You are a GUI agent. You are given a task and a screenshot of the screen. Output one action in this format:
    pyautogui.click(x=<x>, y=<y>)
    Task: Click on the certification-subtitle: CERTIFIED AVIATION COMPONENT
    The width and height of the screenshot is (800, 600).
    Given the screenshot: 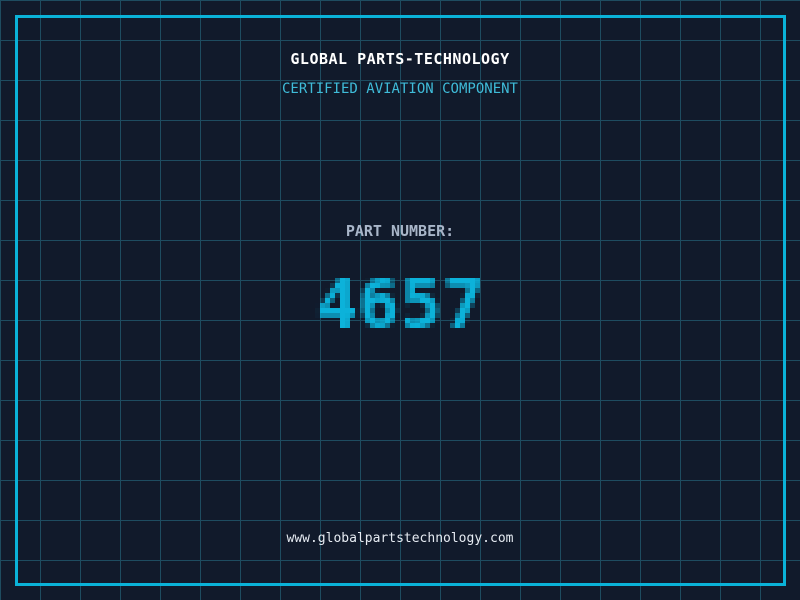 What is the action you would take?
    pyautogui.click(x=399, y=89)
    